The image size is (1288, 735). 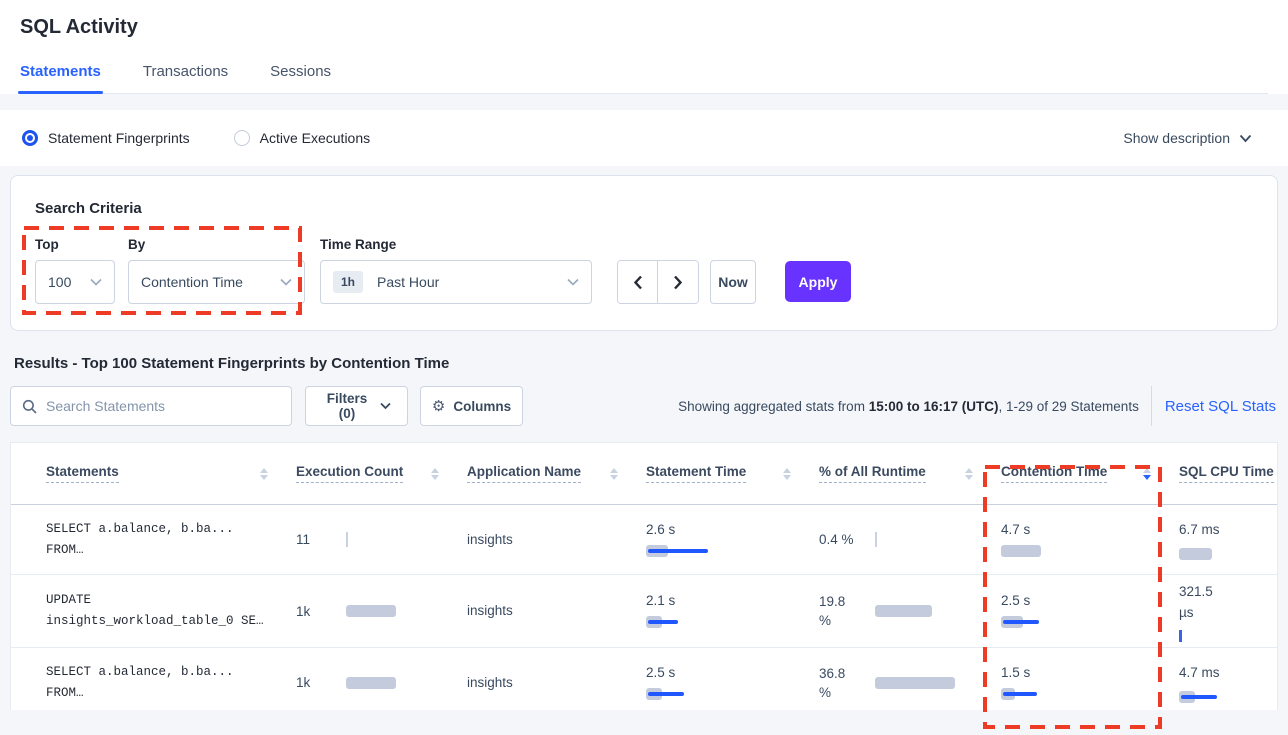 I want to click on radio-label: Statement Fingerprints, so click(x=119, y=138).